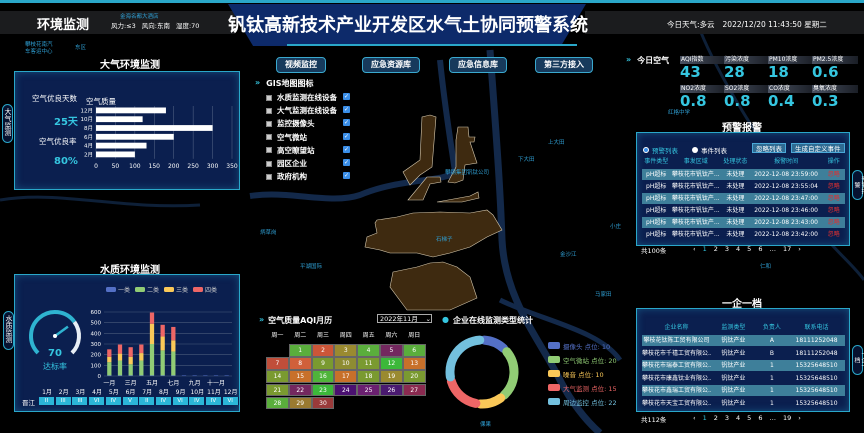 The width and height of the screenshot is (864, 433). Describe the element at coordinates (835, 68) in the screenshot. I see `air-metric-card: PM2.5浓度 0.6` at that location.